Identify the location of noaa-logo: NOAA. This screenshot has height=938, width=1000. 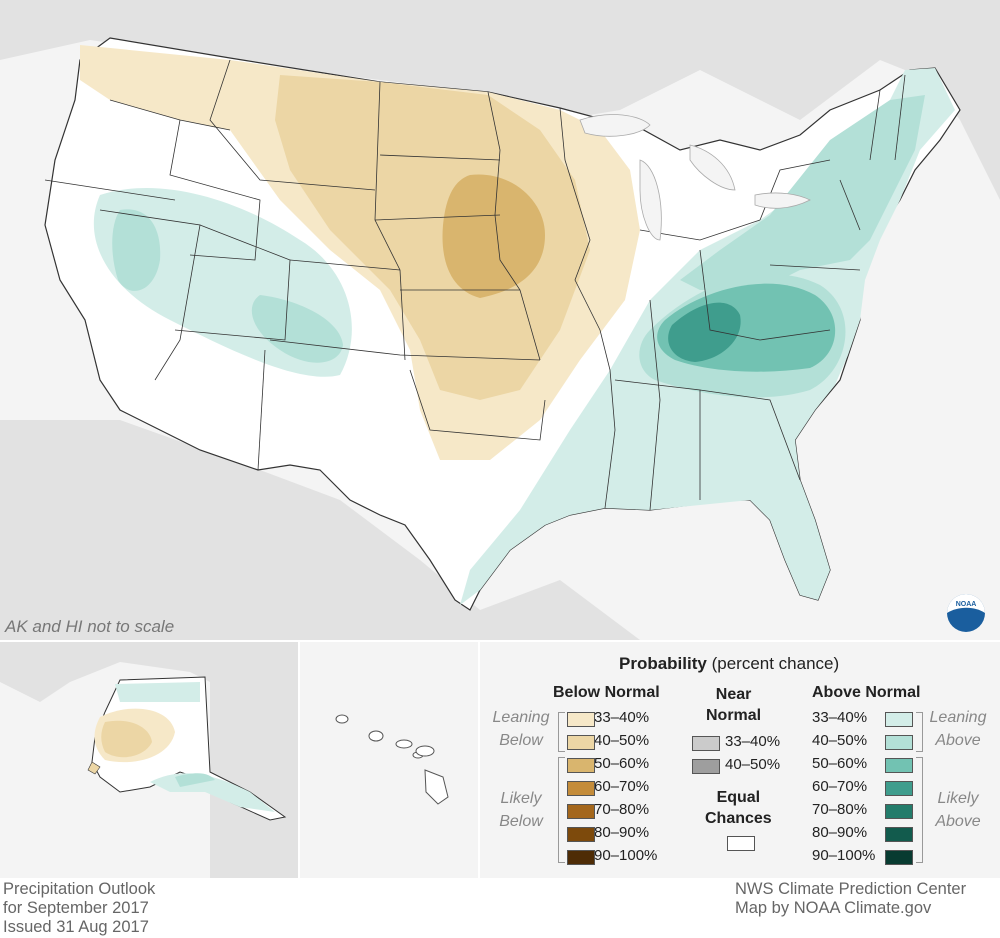
(966, 613).